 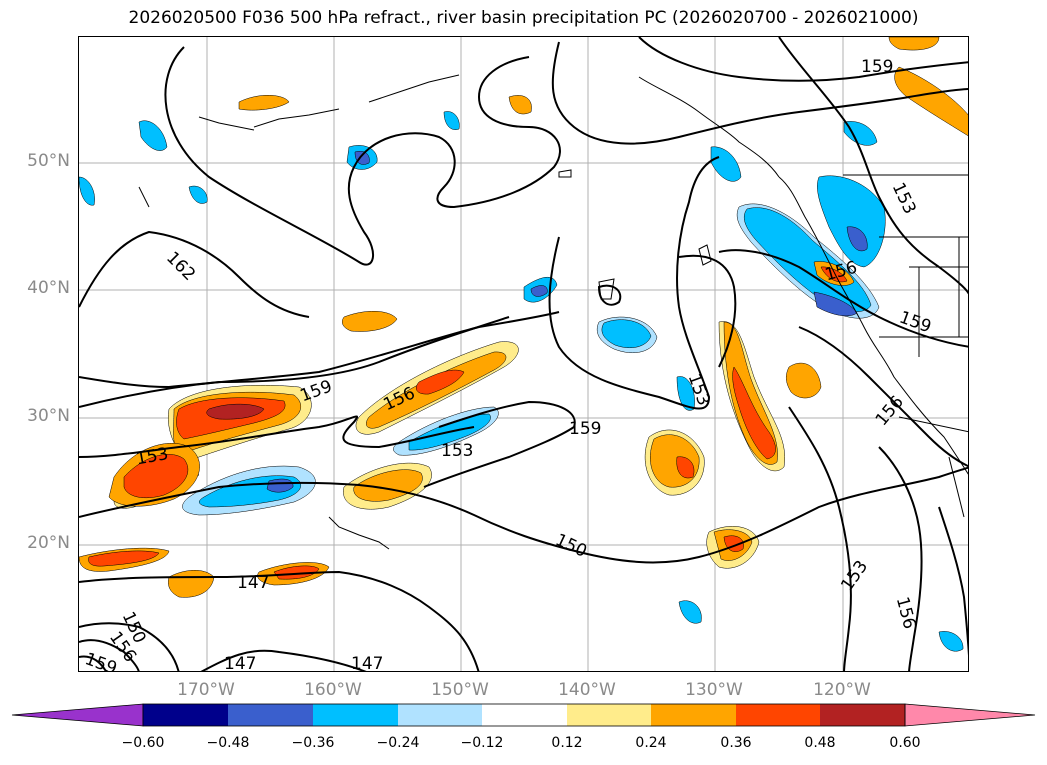 I want to click on contour-159-sw, so click(x=93, y=663).